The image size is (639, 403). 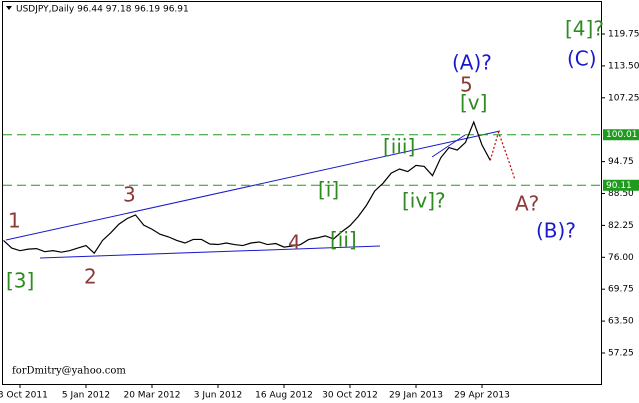 I want to click on wave-label: [v], so click(x=473, y=103).